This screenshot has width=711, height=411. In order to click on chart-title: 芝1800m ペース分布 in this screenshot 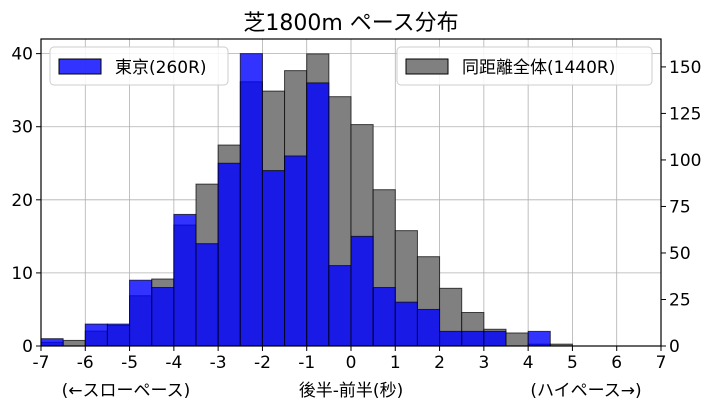, I will do `click(350, 23)`.